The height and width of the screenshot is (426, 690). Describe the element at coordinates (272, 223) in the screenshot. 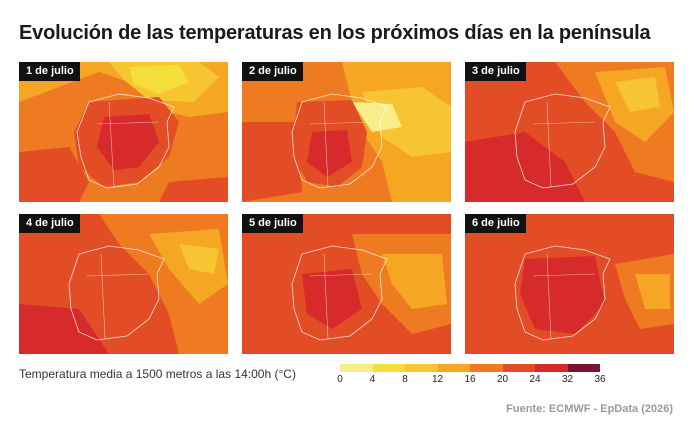

I see `map-date-label: 5 de julio` at that location.